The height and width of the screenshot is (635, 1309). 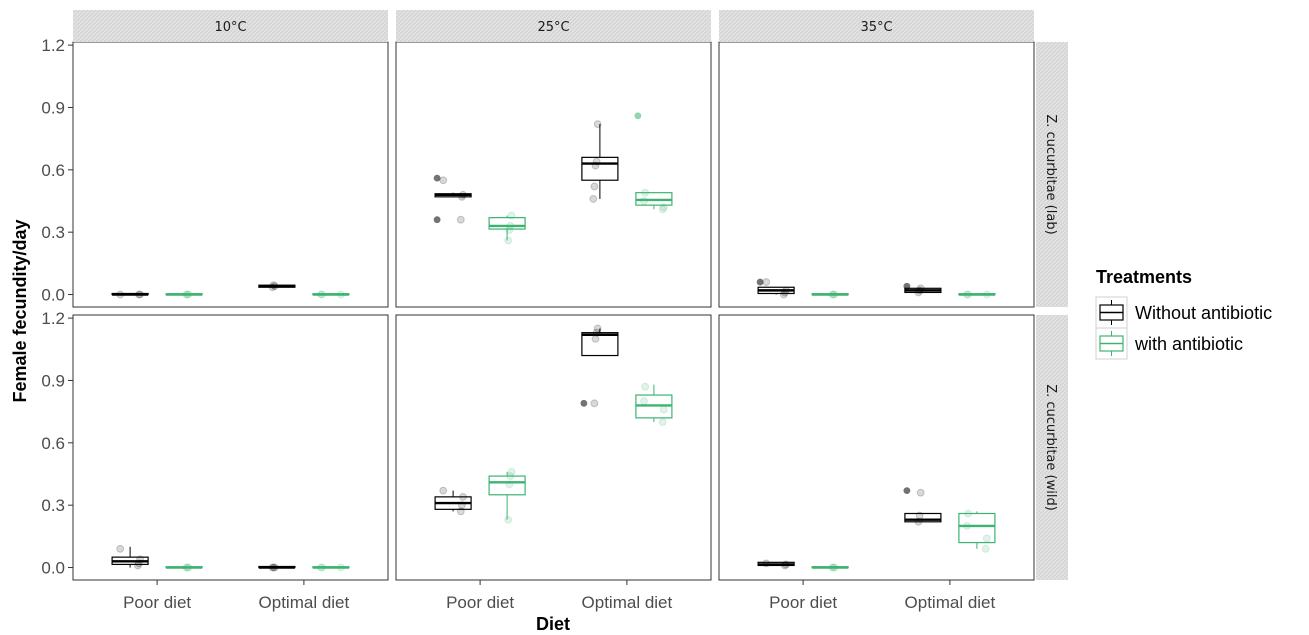 I want to click on legend-label: with antibiotic, so click(x=1188, y=344).